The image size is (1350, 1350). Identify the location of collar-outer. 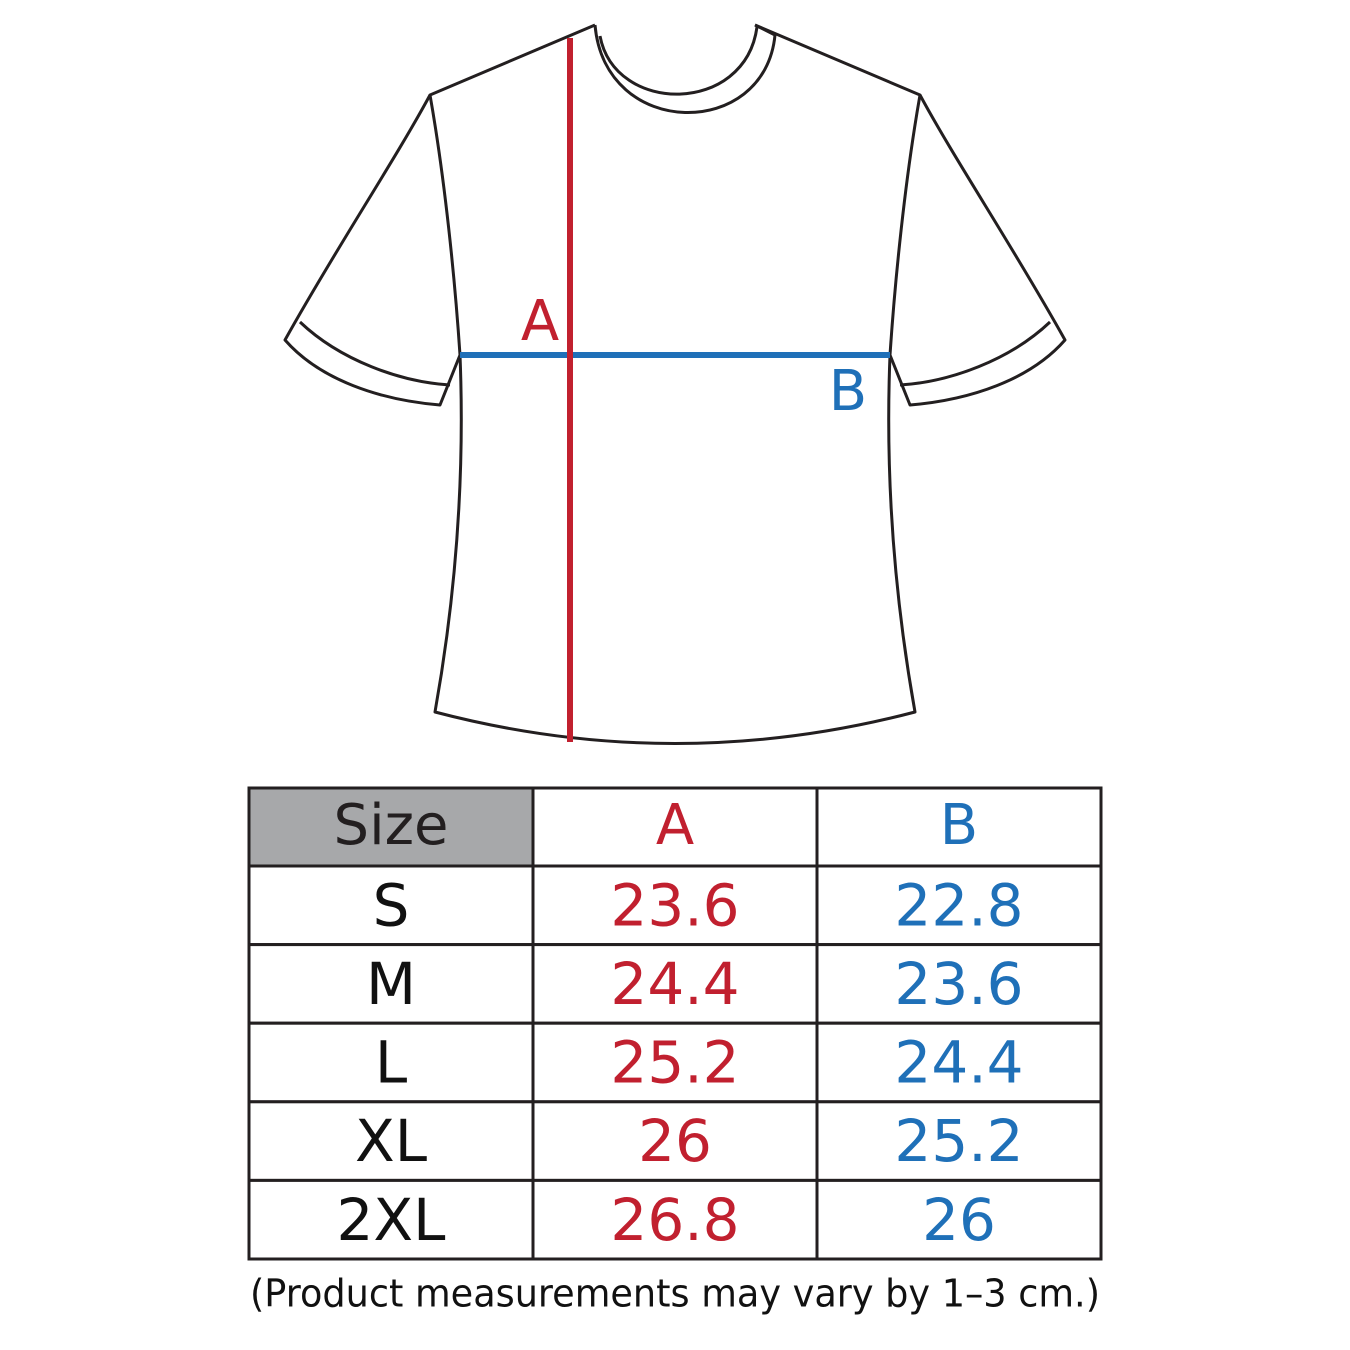
(685, 68).